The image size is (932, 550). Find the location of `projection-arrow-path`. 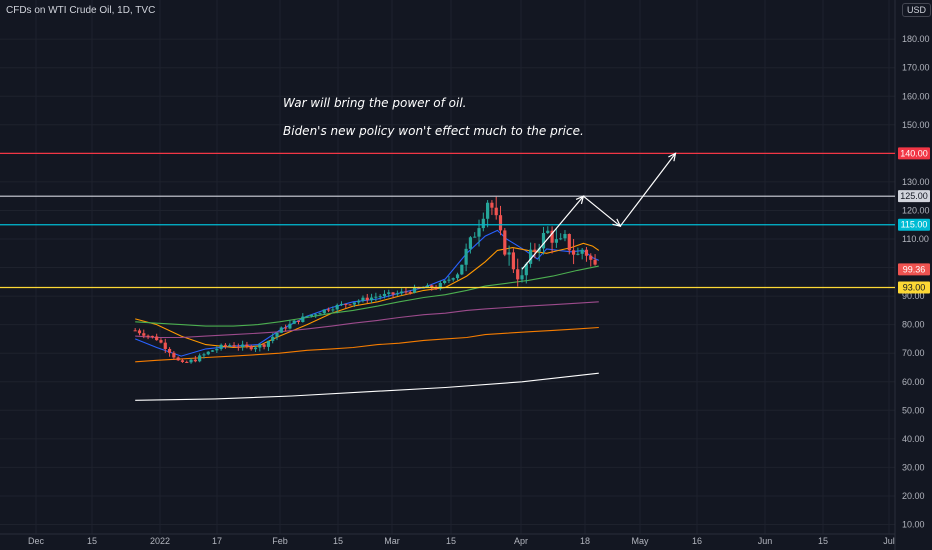

projection-arrow-path is located at coordinates (598, 211).